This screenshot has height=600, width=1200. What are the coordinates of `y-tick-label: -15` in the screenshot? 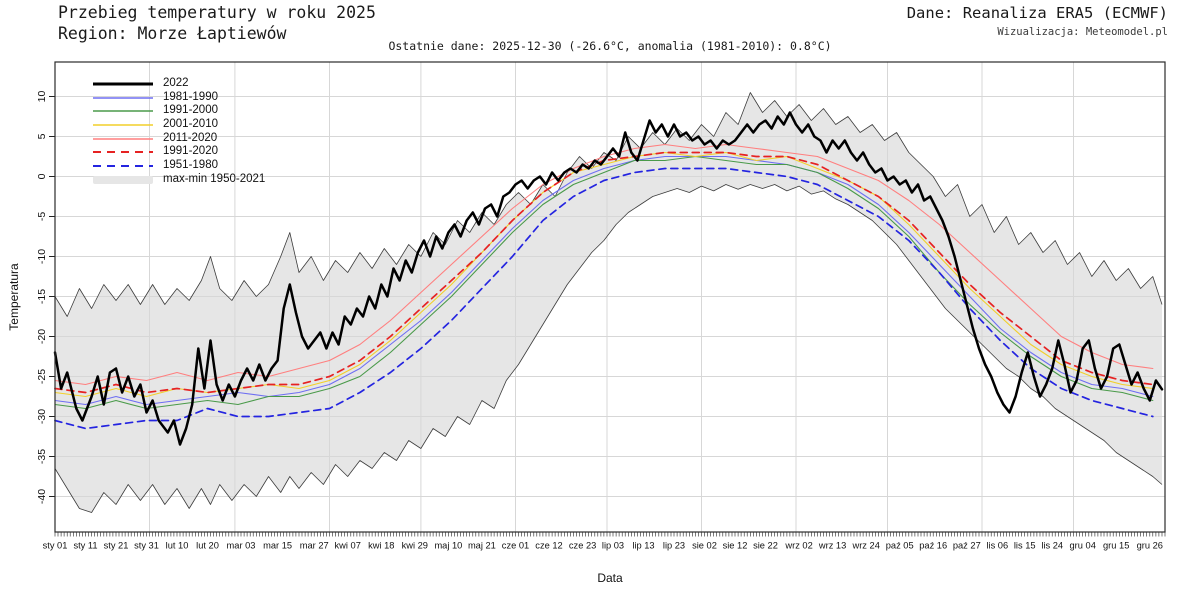 It's located at (42, 296).